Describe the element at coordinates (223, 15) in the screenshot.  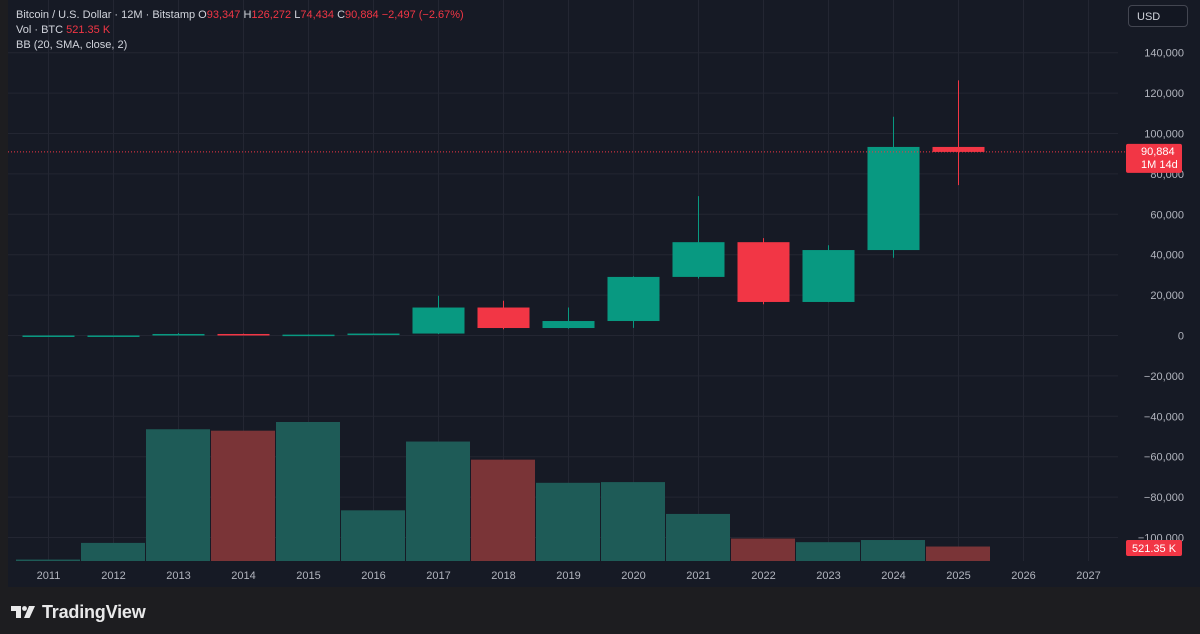
I see `legend-open-value: 93,347` at that location.